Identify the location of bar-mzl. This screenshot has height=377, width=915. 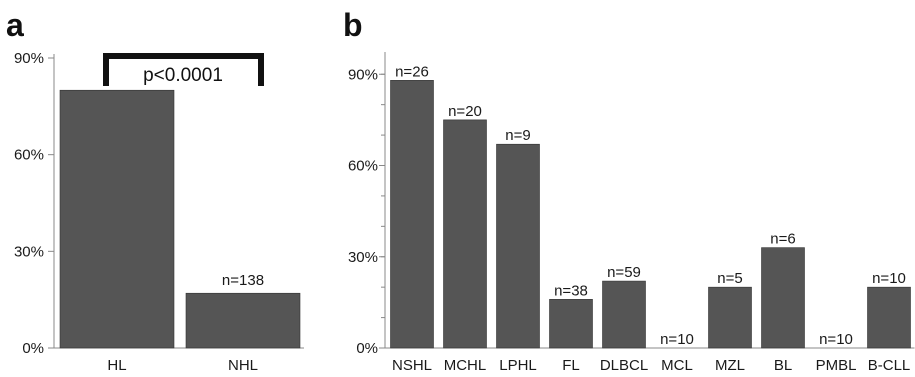
(730, 317).